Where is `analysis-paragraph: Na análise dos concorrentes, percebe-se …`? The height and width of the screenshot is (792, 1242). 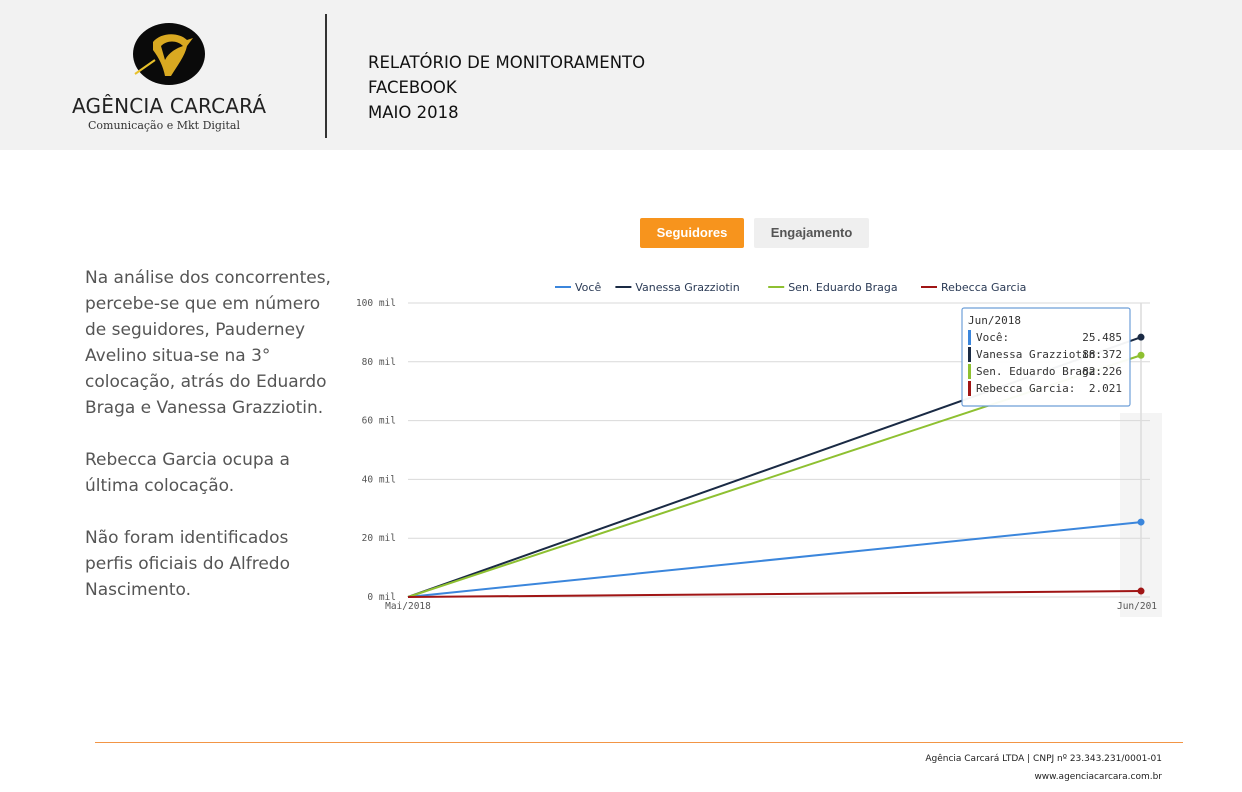 analysis-paragraph: Na análise dos concorrentes, percebe-se … is located at coordinates (208, 343).